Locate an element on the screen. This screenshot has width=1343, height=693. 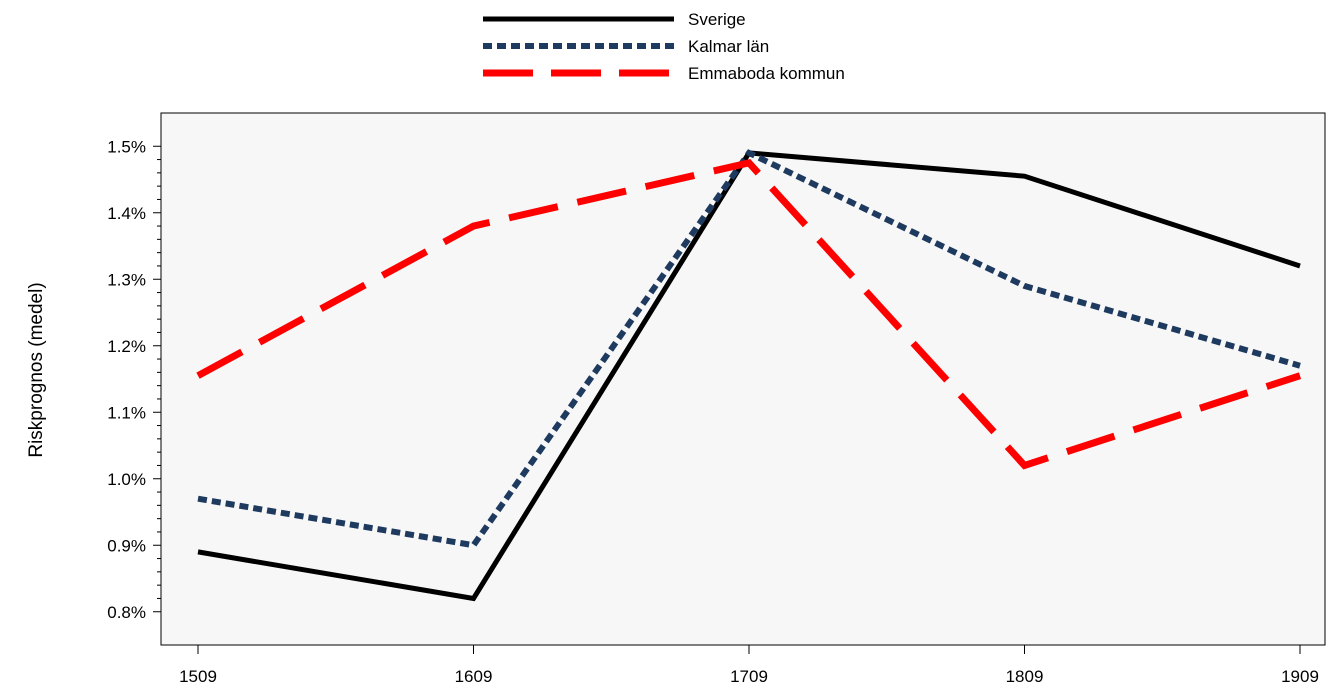
legend-label: Sverige is located at coordinates (717, 19).